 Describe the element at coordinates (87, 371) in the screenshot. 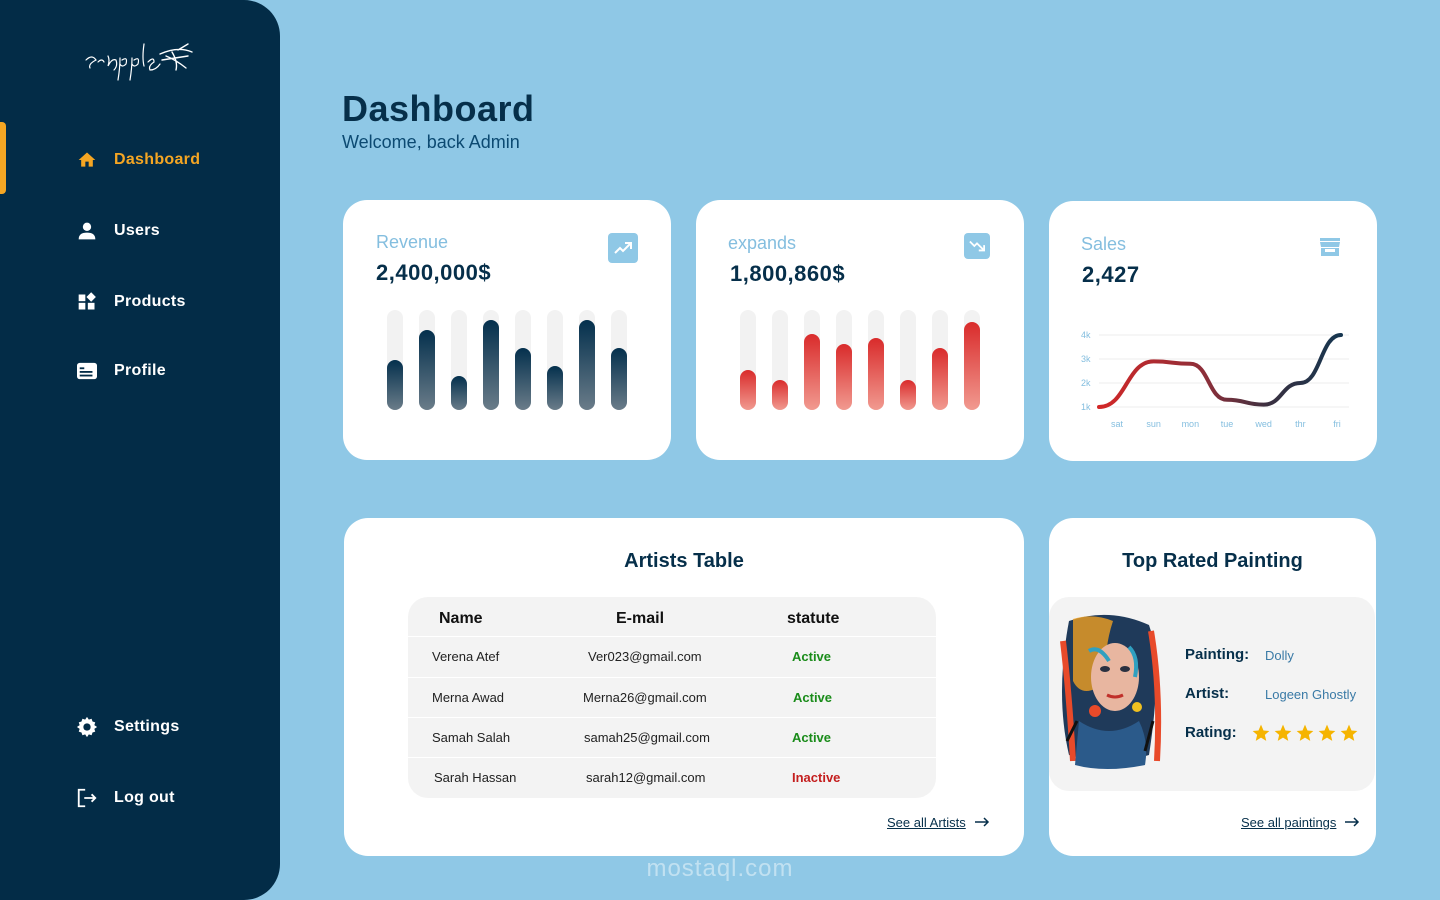

I see `id-card-icon` at that location.